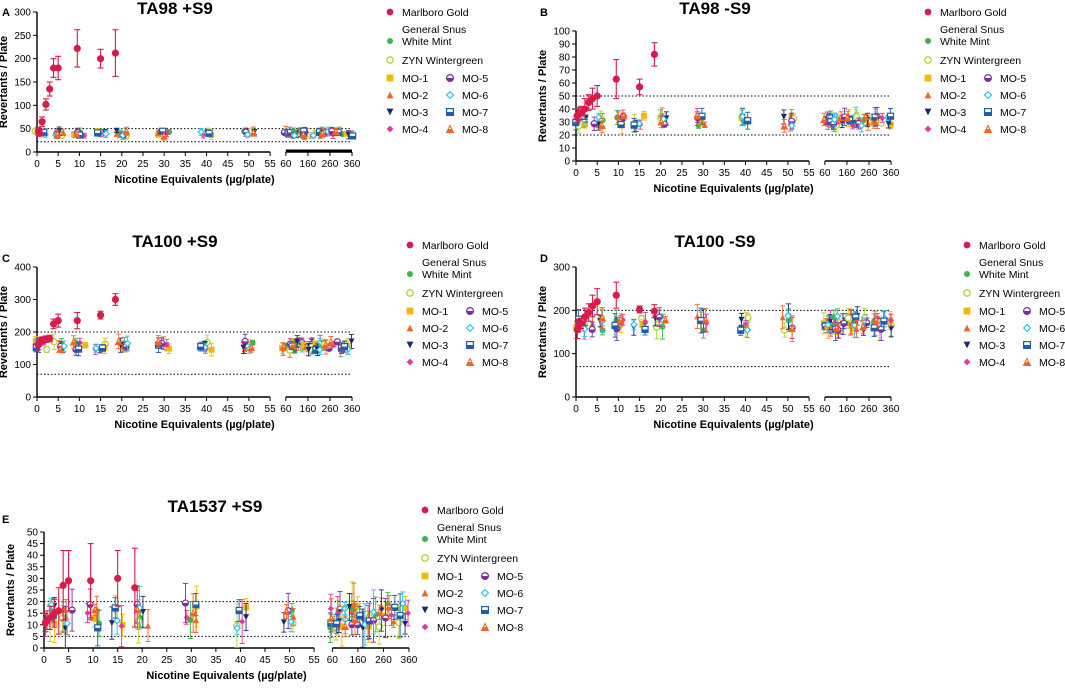 The height and width of the screenshot is (695, 1065). What do you see at coordinates (33, 602) in the screenshot?
I see `y-tick-label: 20` at bounding box center [33, 602].